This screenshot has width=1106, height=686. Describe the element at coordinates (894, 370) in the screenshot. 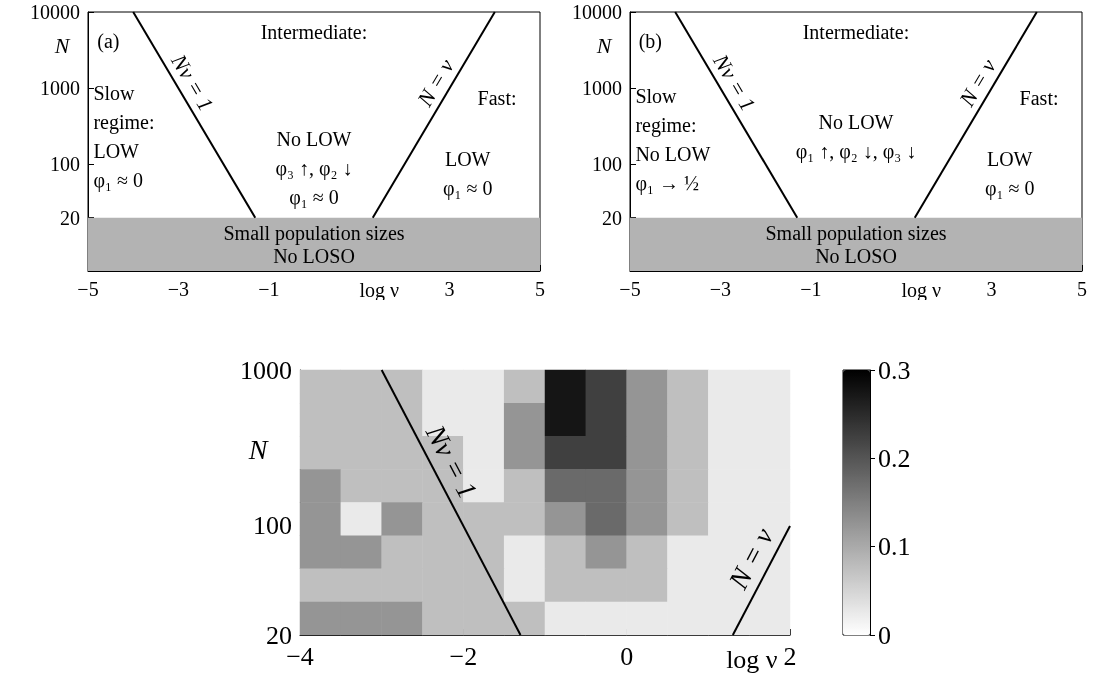

I see `color-bar-label: 0.3` at that location.